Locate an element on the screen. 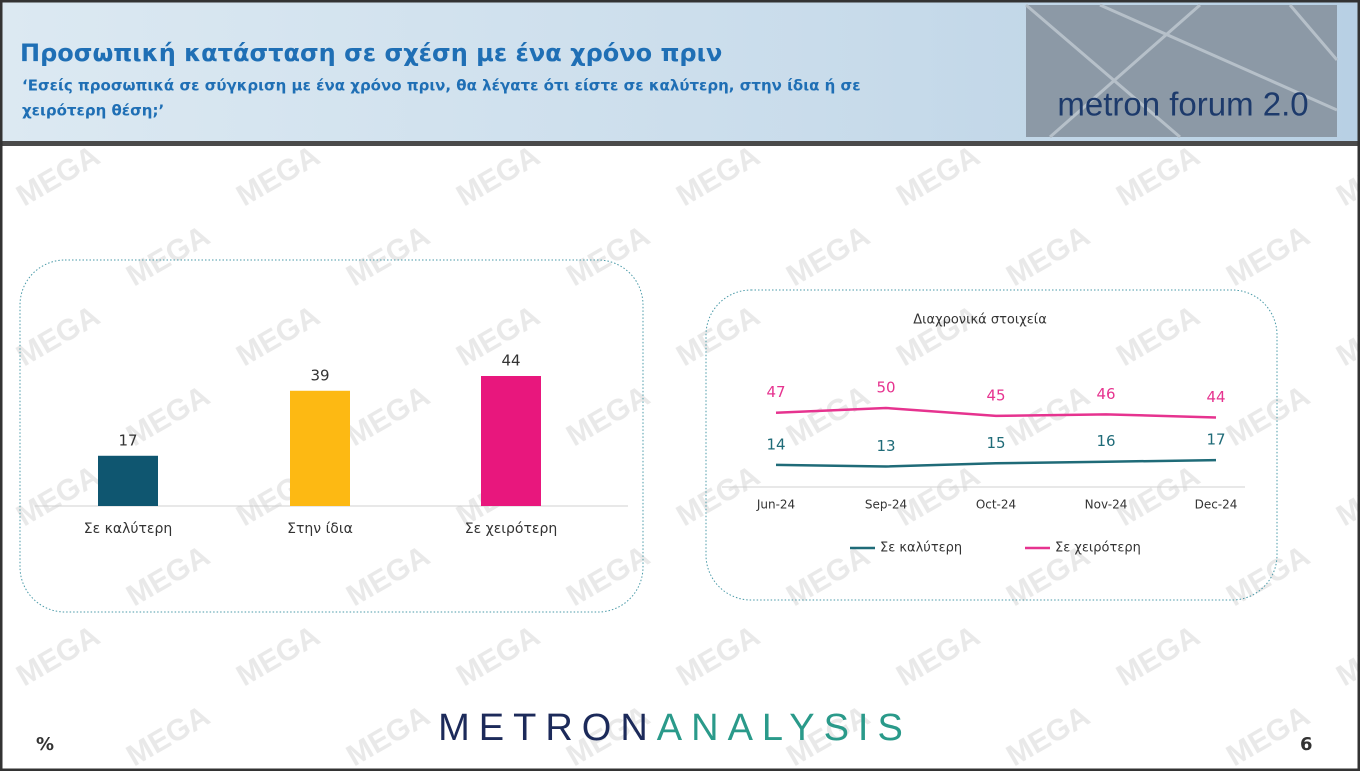  header-rule is located at coordinates (680, 143).